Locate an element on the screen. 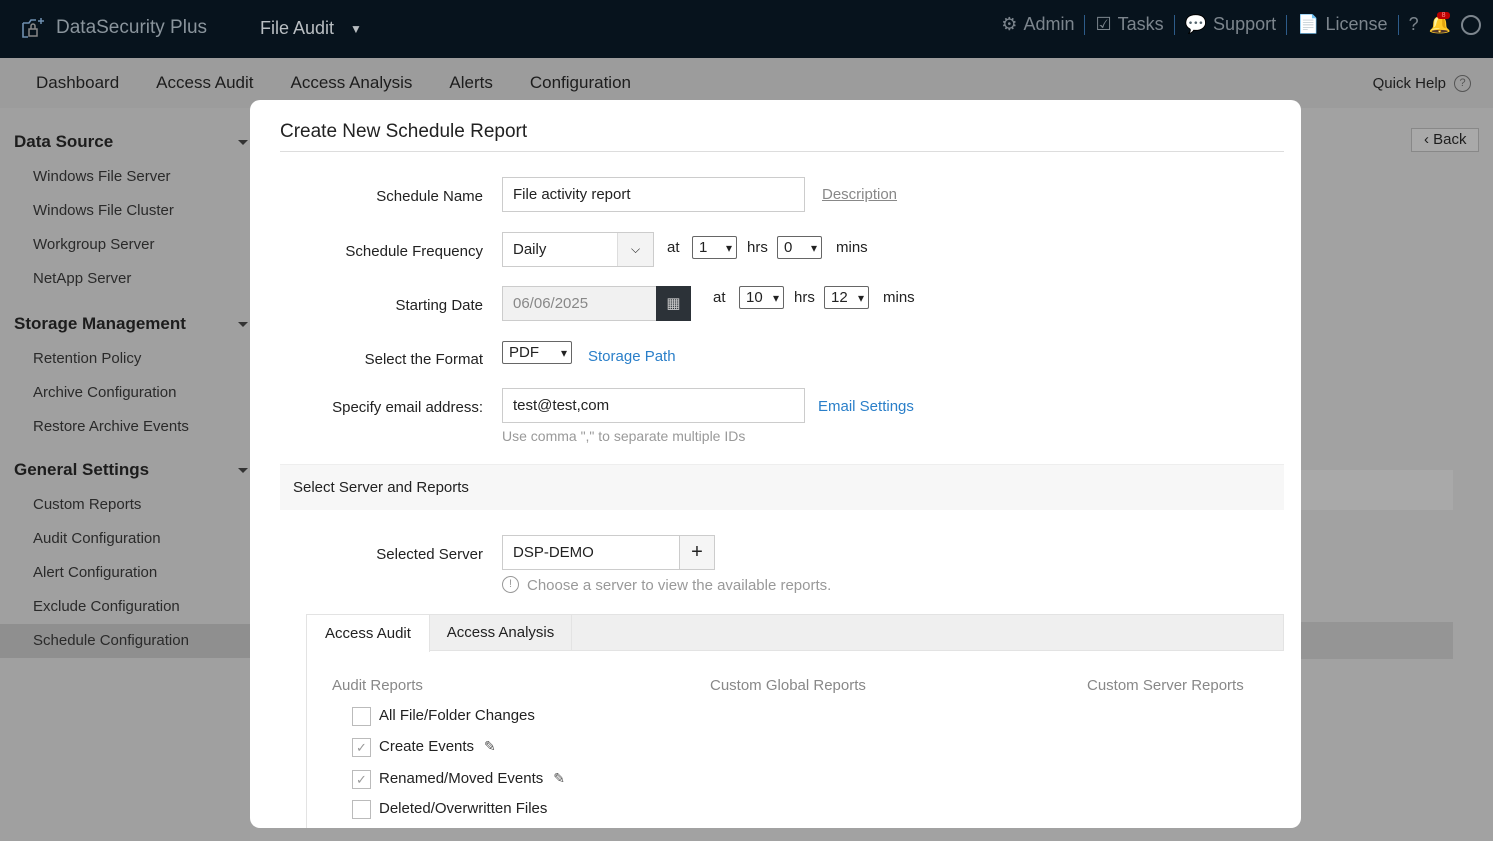  frequency-select: Daily ⌵ is located at coordinates (578, 249).